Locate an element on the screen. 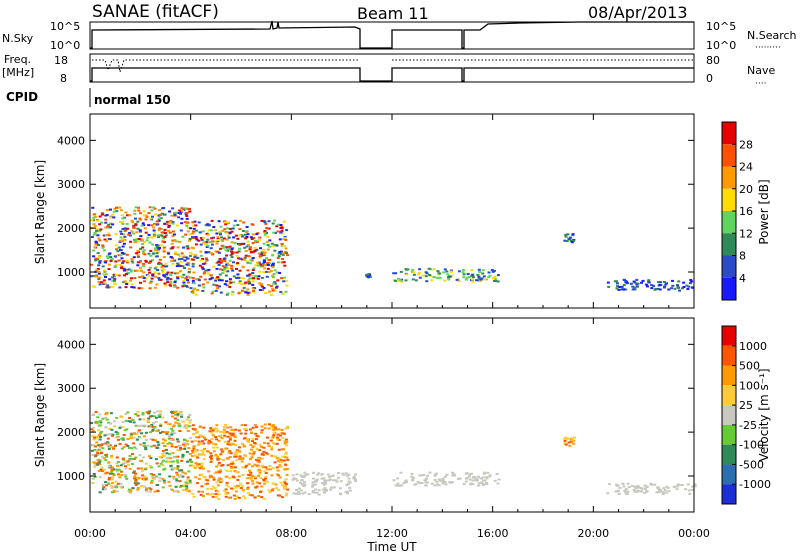  time-tick-label: 04:00 is located at coordinates (191, 533).